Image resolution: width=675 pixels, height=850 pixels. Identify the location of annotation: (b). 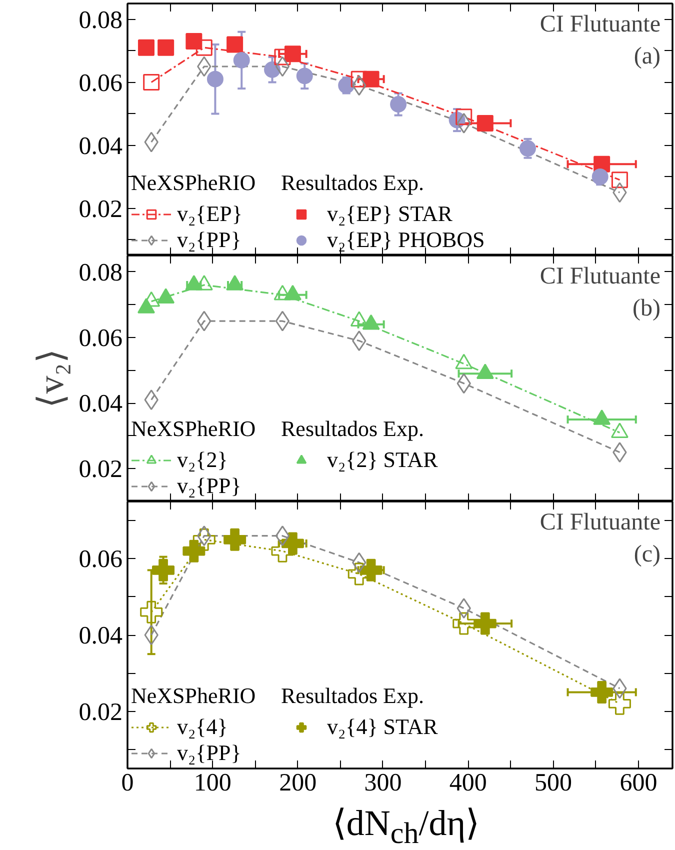
(646, 309).